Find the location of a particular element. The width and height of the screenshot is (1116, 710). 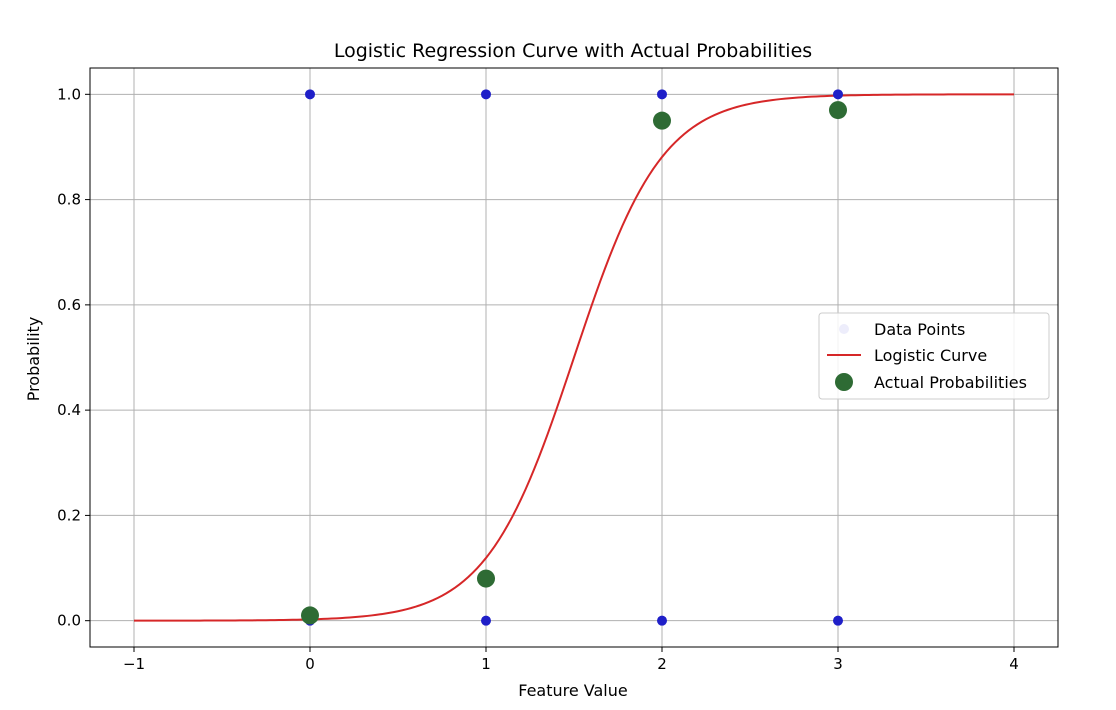

y-tick-label: 0.0 is located at coordinates (69, 621).